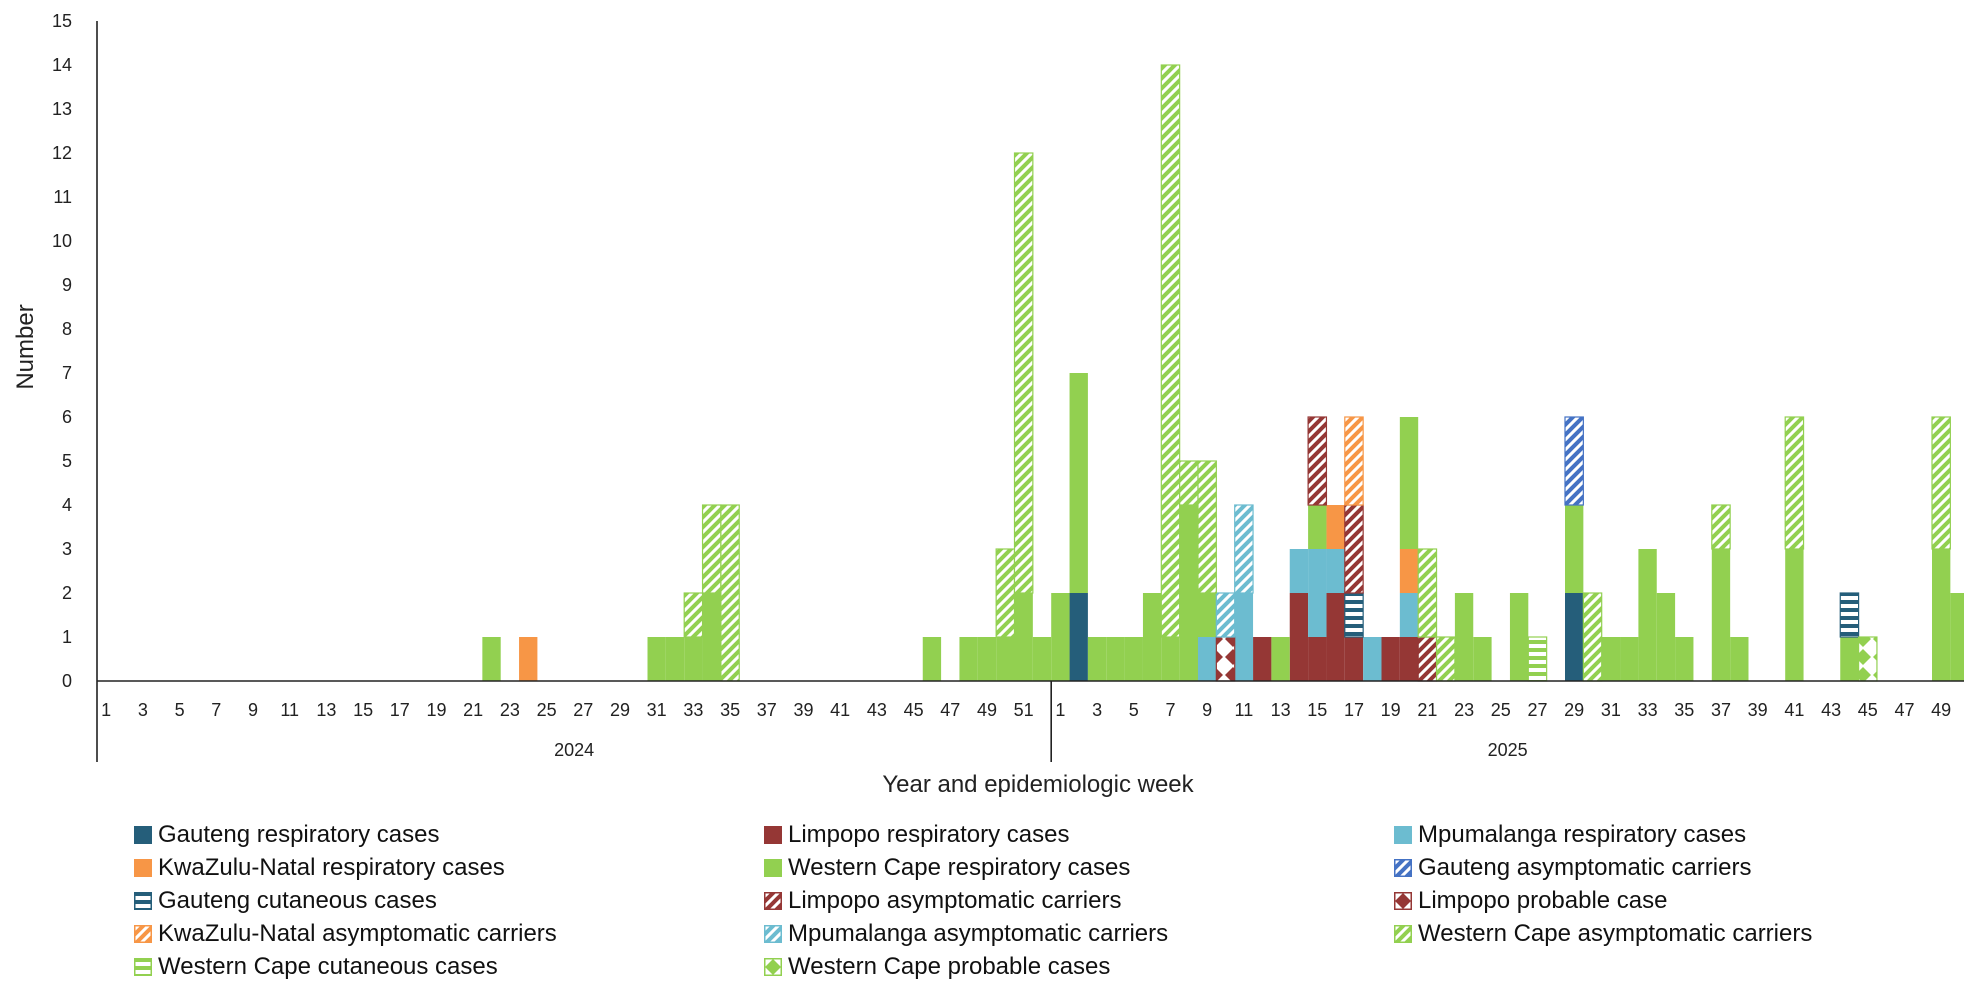 The height and width of the screenshot is (983, 1964). I want to click on legend-label: KwaZulu-Natal asymptomatic carriers, so click(357, 933).